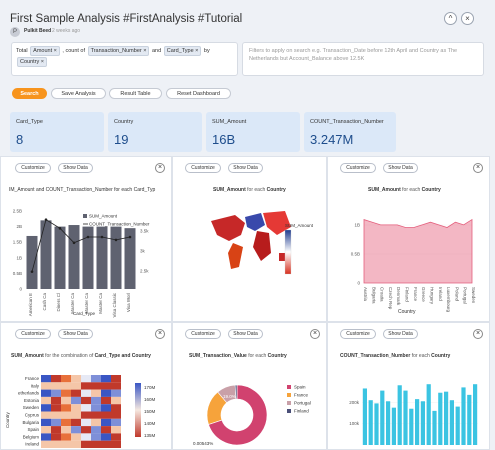 The height and width of the screenshot is (450, 495). What do you see at coordinates (45, 51) in the screenshot?
I see `query-chip-amount: Amount ×` at bounding box center [45, 51].